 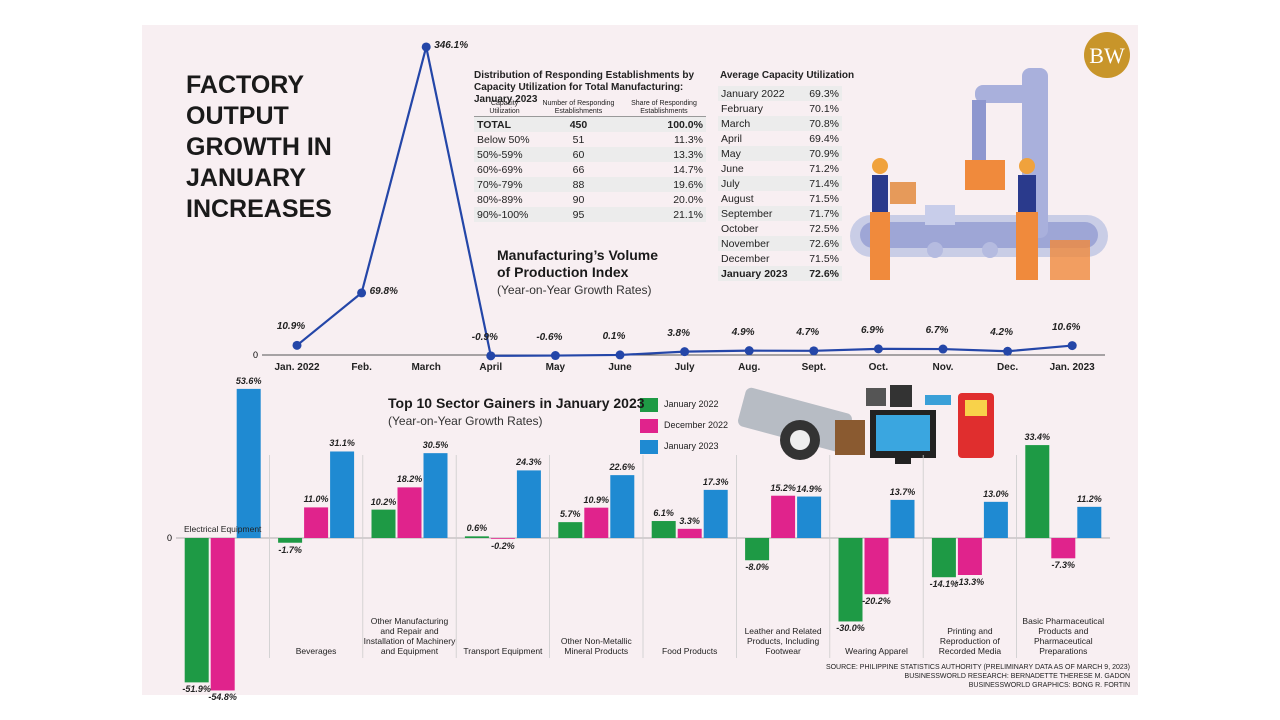 I want to click on x-tick-label: May, so click(x=555, y=367).